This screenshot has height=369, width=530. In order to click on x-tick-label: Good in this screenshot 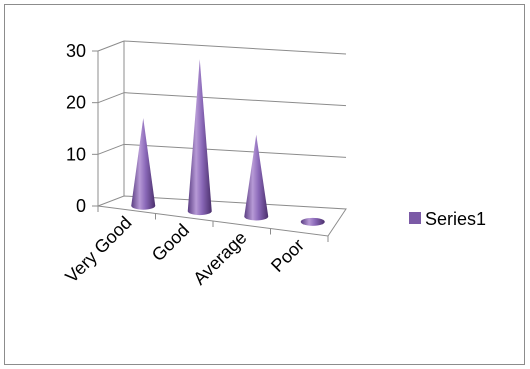, I will do `click(170, 242)`.